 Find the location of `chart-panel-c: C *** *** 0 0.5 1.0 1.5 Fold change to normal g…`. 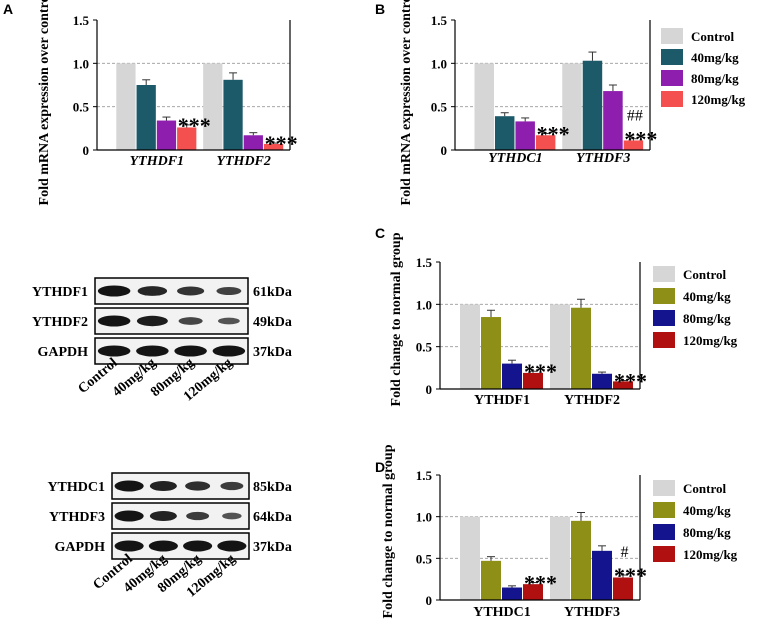

chart-panel-c: C *** *** 0 0.5 1.0 1.5 Fold change to normal g… is located at coordinates (556, 316).